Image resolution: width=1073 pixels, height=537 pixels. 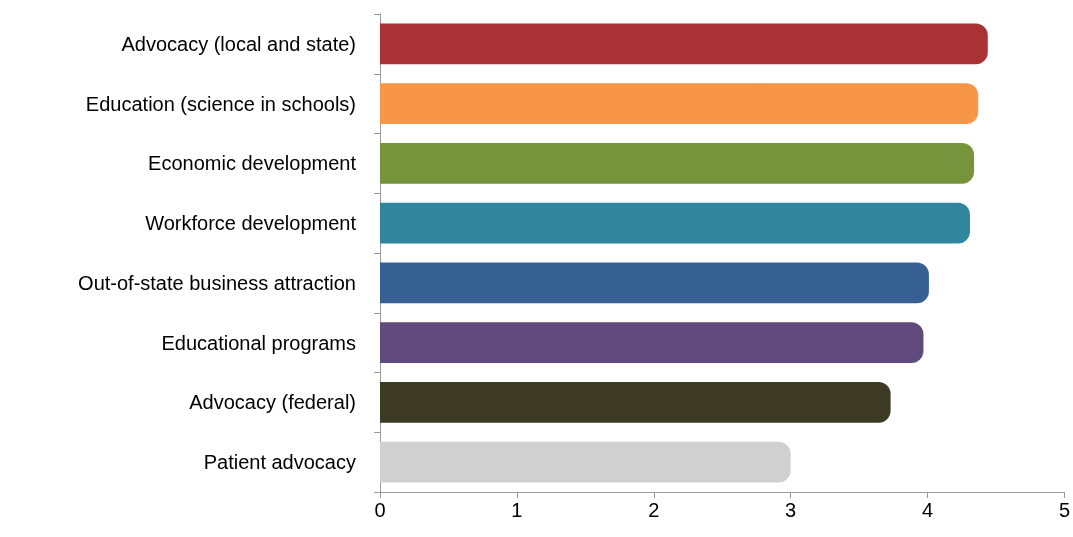 What do you see at coordinates (279, 462) in the screenshot?
I see `y-tick-label: Patient advocacy` at bounding box center [279, 462].